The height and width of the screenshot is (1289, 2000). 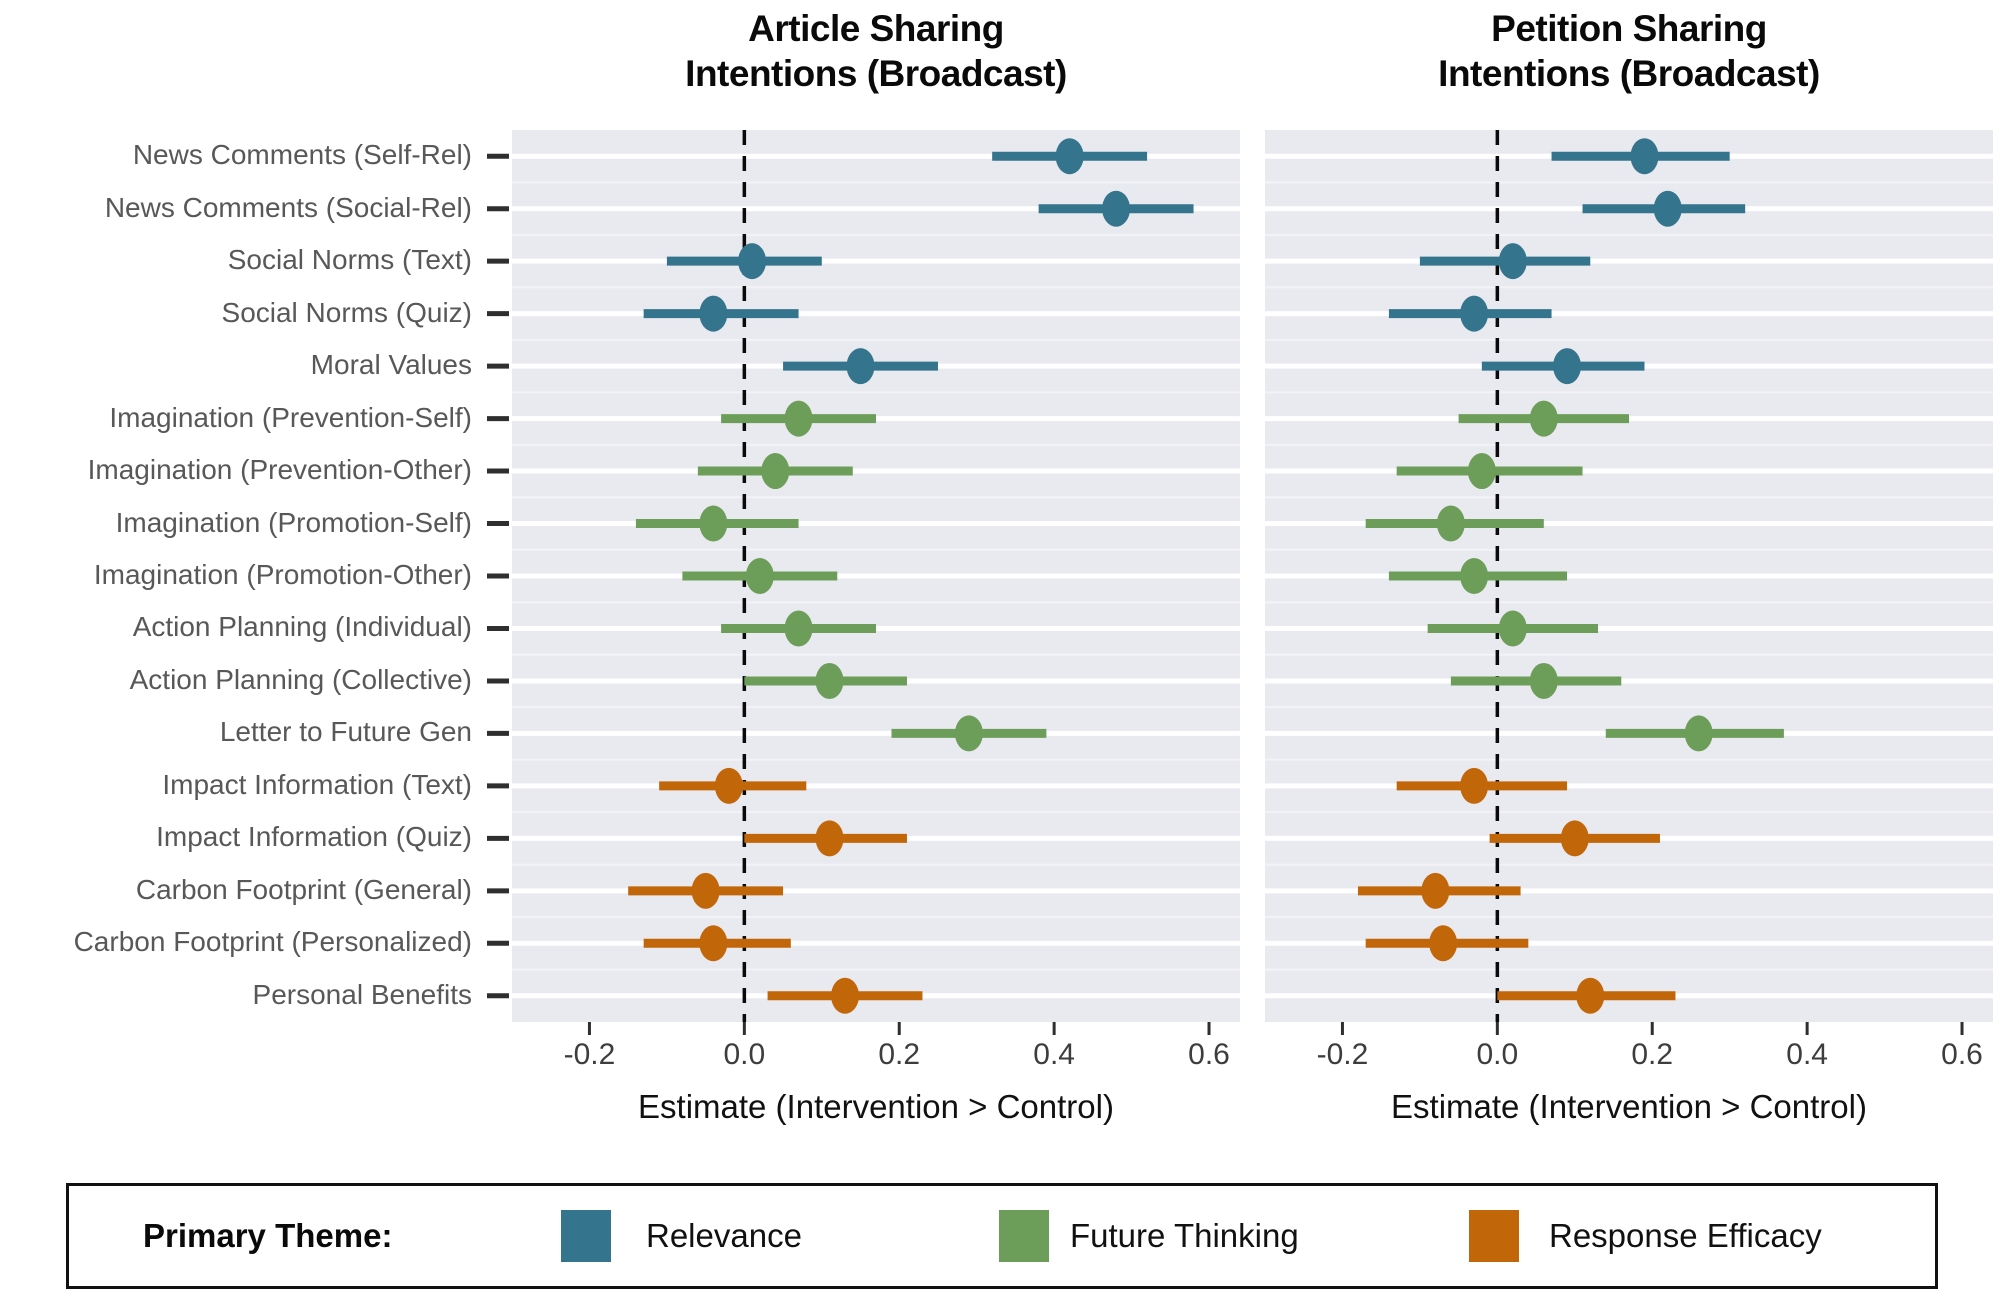 What do you see at coordinates (346, 312) in the screenshot?
I see `y-axis-label: Social Norms (Quiz)` at bounding box center [346, 312].